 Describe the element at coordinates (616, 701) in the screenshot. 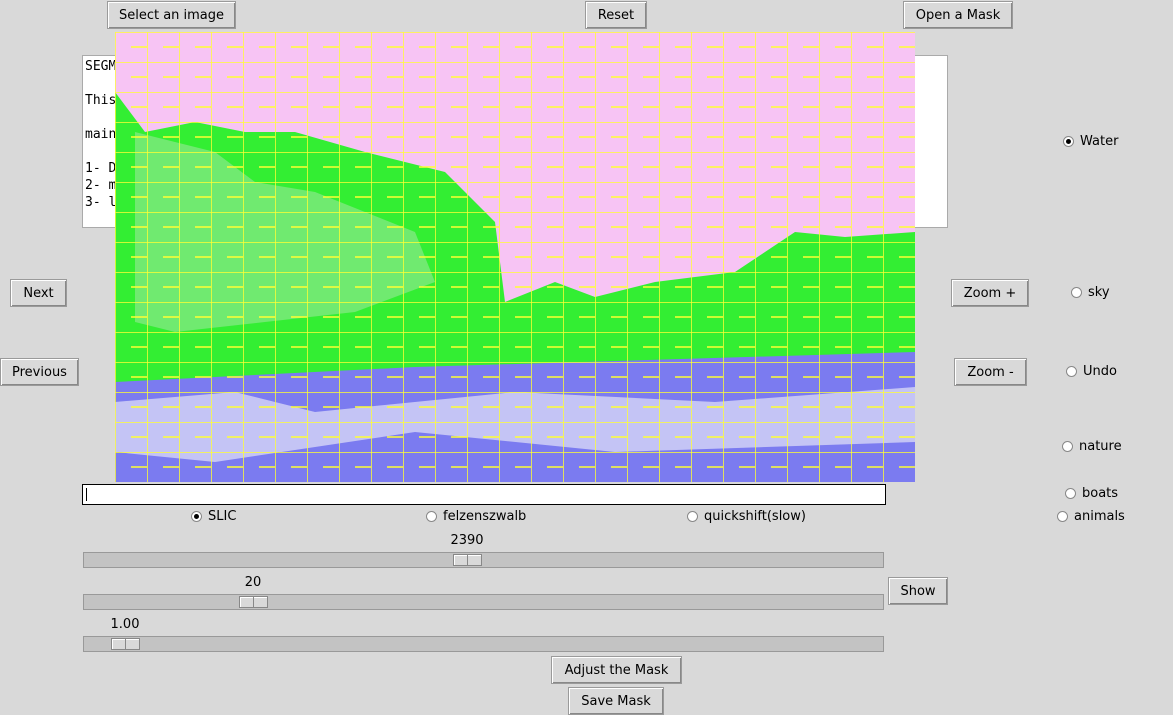

I see `save-mask-button: Save Mask` at that location.